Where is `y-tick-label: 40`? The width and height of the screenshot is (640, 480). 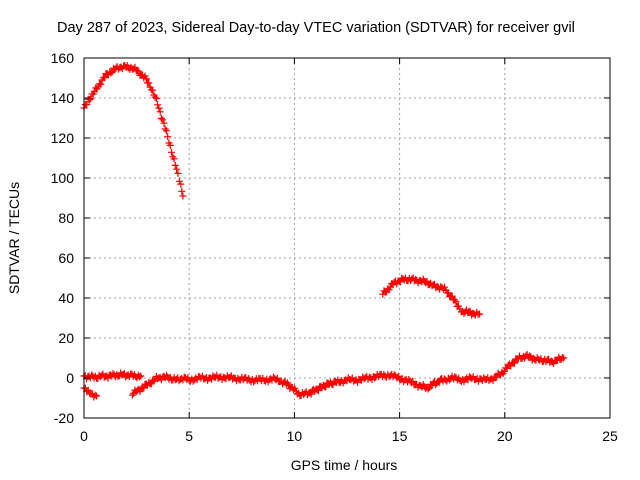 y-tick-label: 40 is located at coordinates (66, 298).